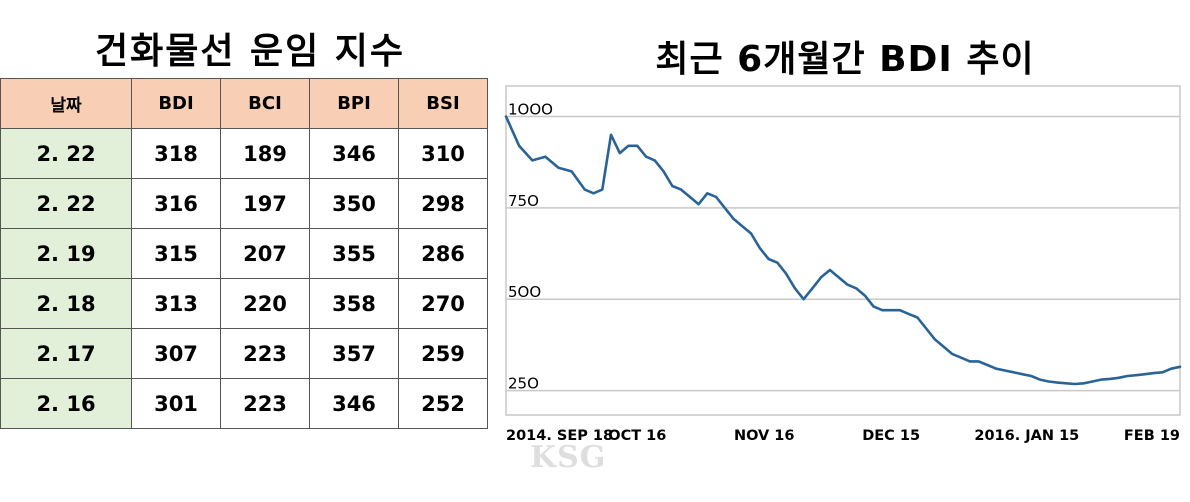 The height and width of the screenshot is (502, 1190). Describe the element at coordinates (443, 153) in the screenshot. I see `cell-bsi: 310` at that location.